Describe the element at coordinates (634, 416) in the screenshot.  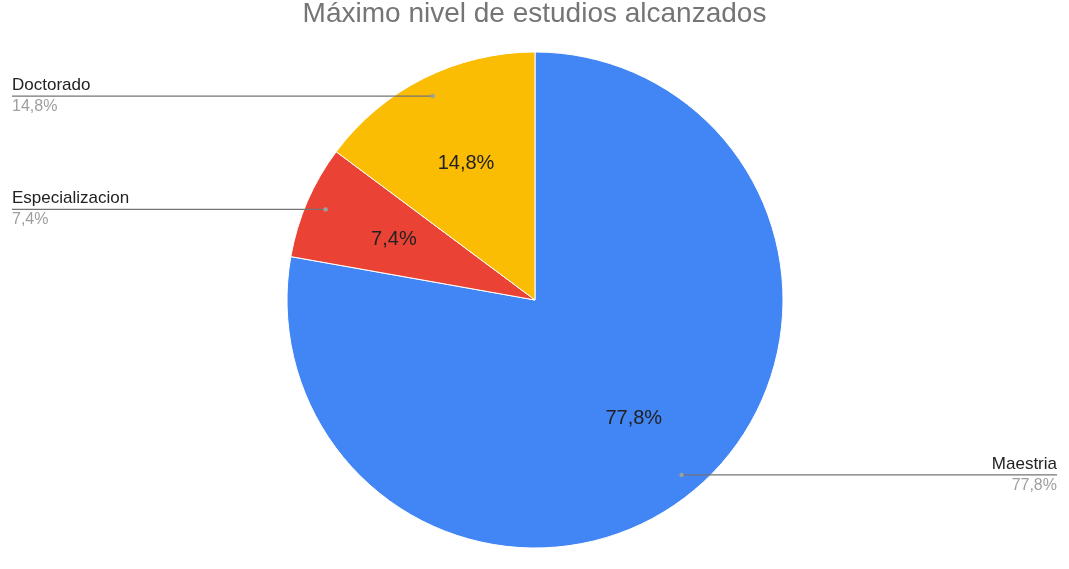
I see `data-label: 77,8%` at that location.